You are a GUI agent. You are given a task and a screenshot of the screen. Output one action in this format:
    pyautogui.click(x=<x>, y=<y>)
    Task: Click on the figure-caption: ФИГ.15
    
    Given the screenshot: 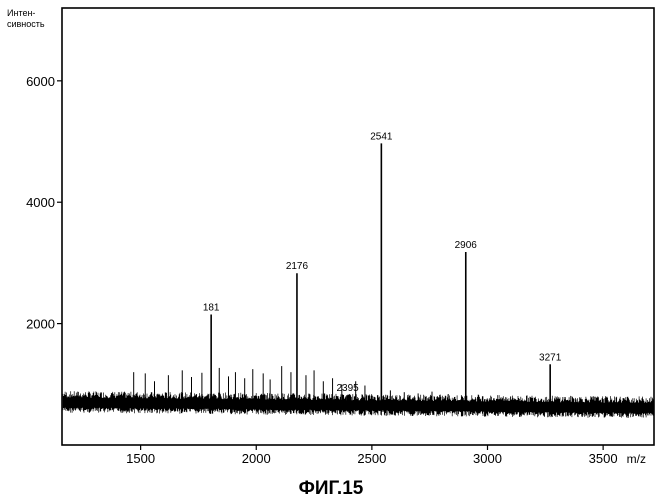 What is the action you would take?
    pyautogui.click(x=331, y=489)
    